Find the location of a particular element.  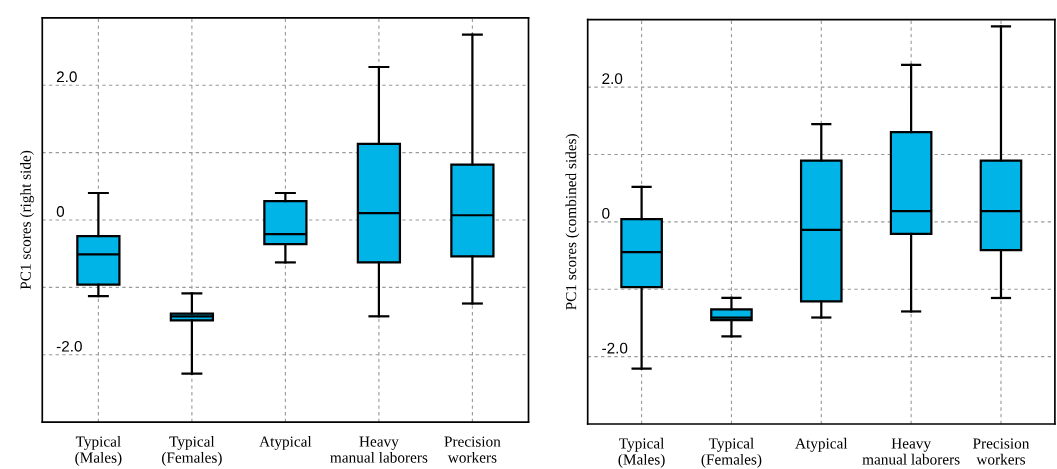

y-axis-title: PC1 scores (combined sides) is located at coordinates (572, 222).